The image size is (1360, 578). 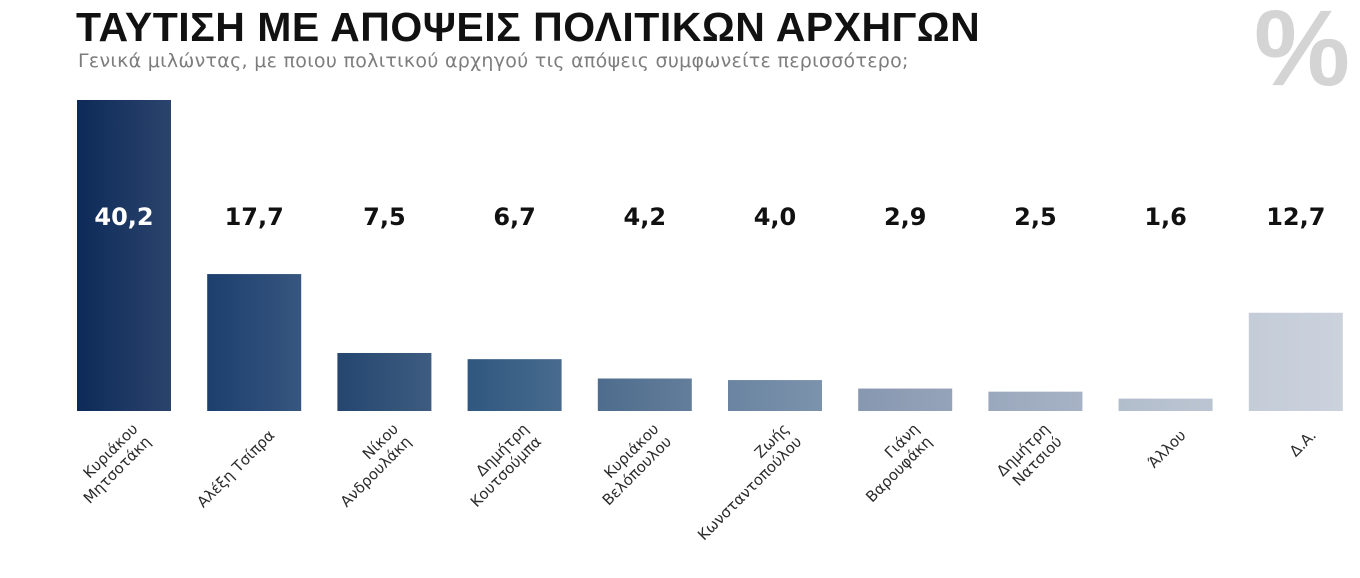 What do you see at coordinates (1295, 217) in the screenshot?
I see `data-label-9: 12,7` at bounding box center [1295, 217].